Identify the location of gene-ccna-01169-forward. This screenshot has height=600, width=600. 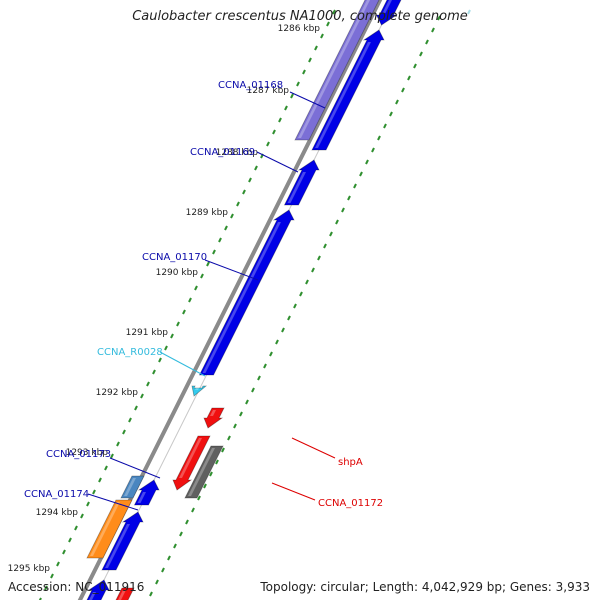
(348, 90).